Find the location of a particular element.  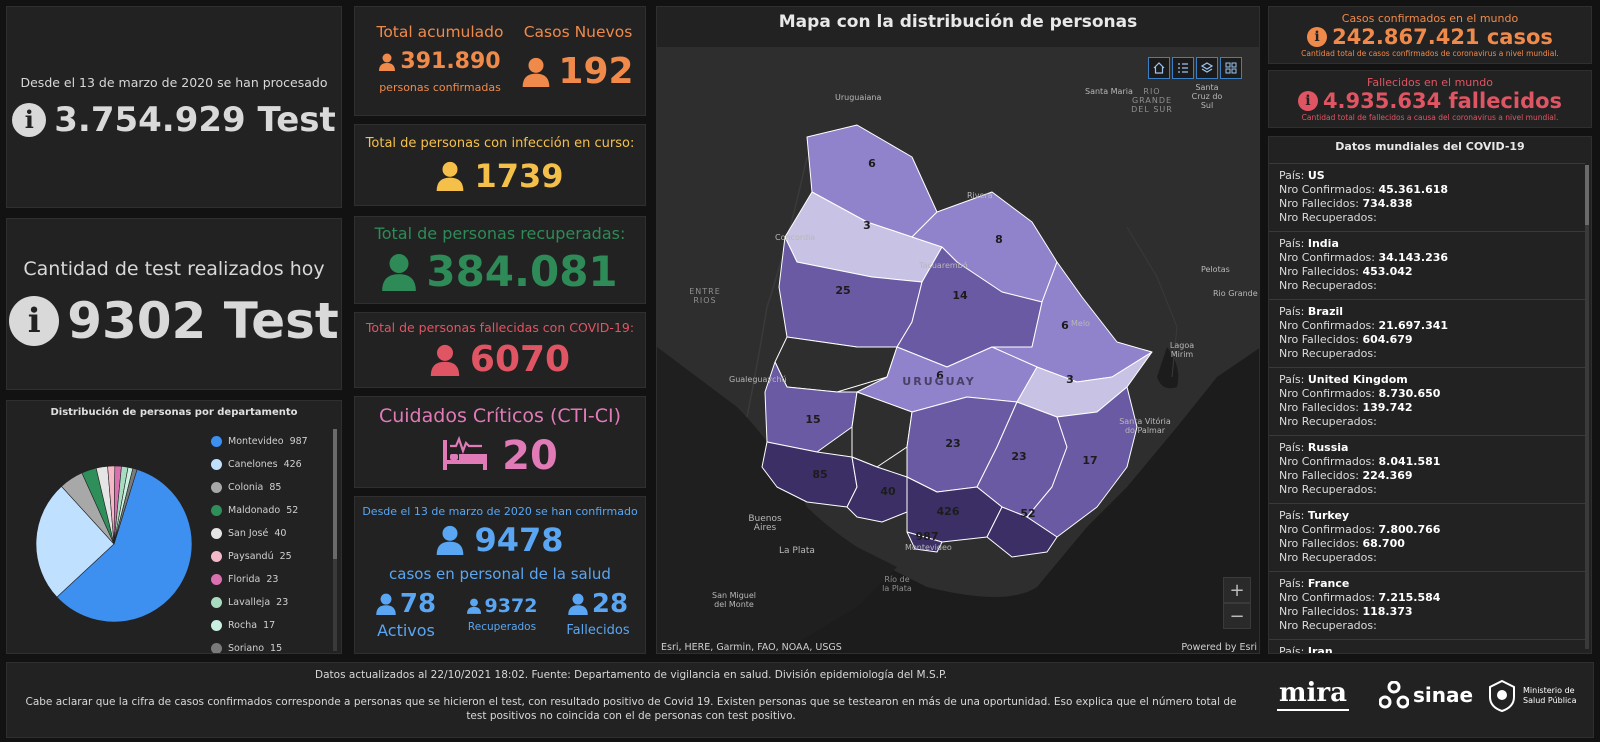

world-confirmed-value: 242.867.421 casos is located at coordinates (1442, 37).